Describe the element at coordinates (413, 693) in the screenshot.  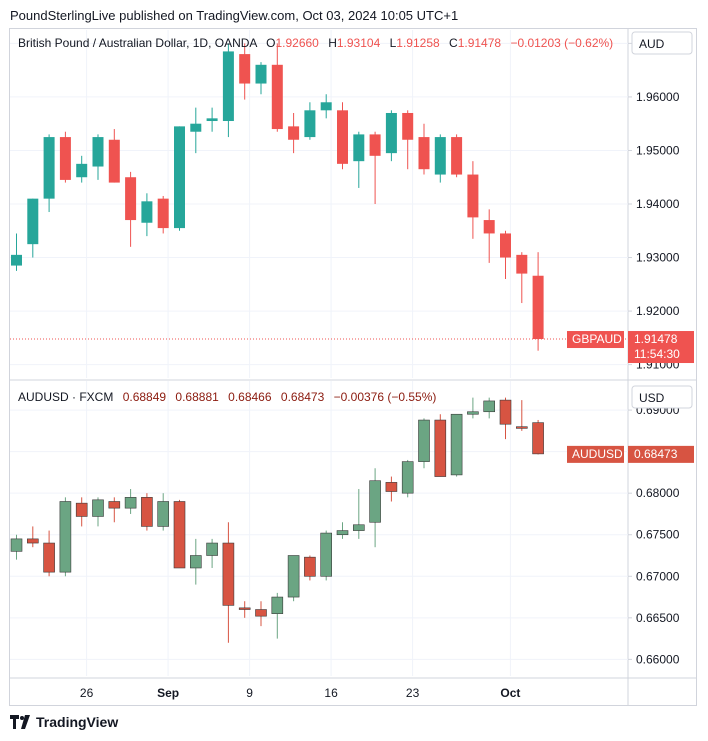
I see `time-tick-label: 23` at that location.